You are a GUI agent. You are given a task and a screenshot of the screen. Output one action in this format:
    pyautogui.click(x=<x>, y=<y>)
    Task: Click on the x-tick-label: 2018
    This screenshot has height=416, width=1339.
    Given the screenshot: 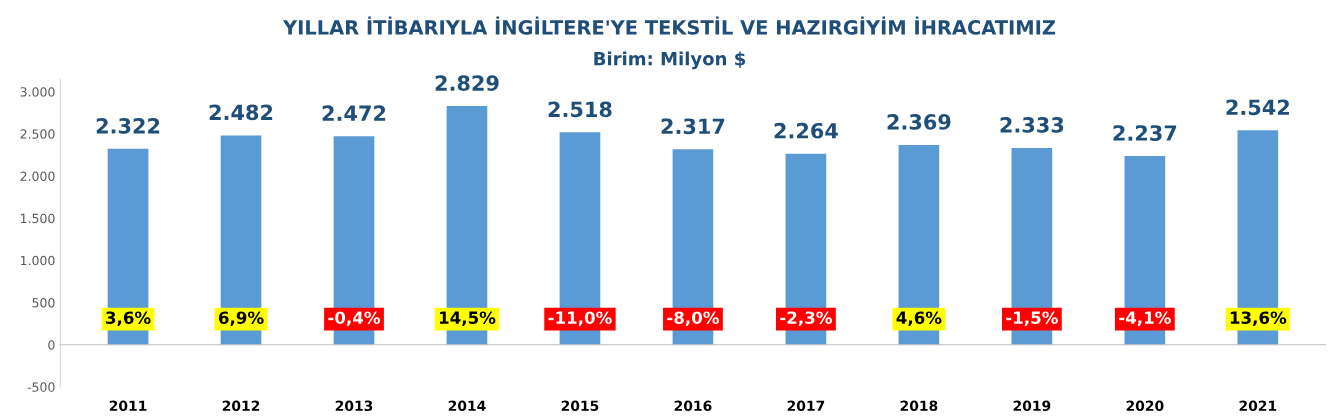 What is the action you would take?
    pyautogui.click(x=919, y=406)
    